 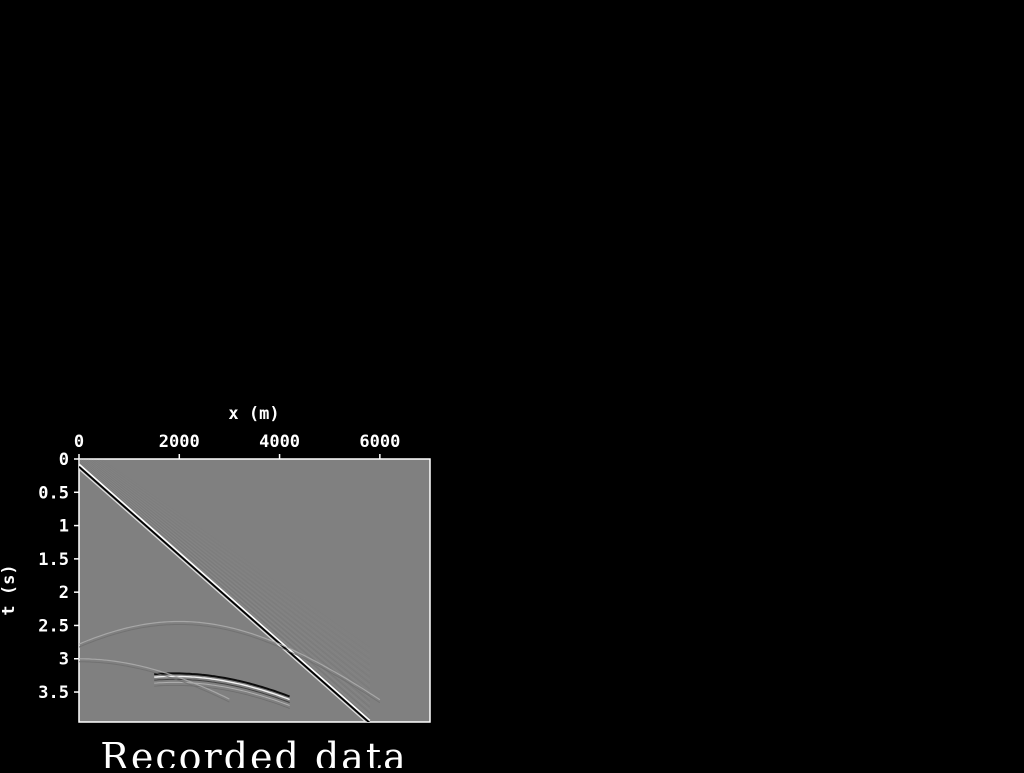 What do you see at coordinates (53, 560) in the screenshot?
I see `y-tick-label: 1.5` at bounding box center [53, 560].